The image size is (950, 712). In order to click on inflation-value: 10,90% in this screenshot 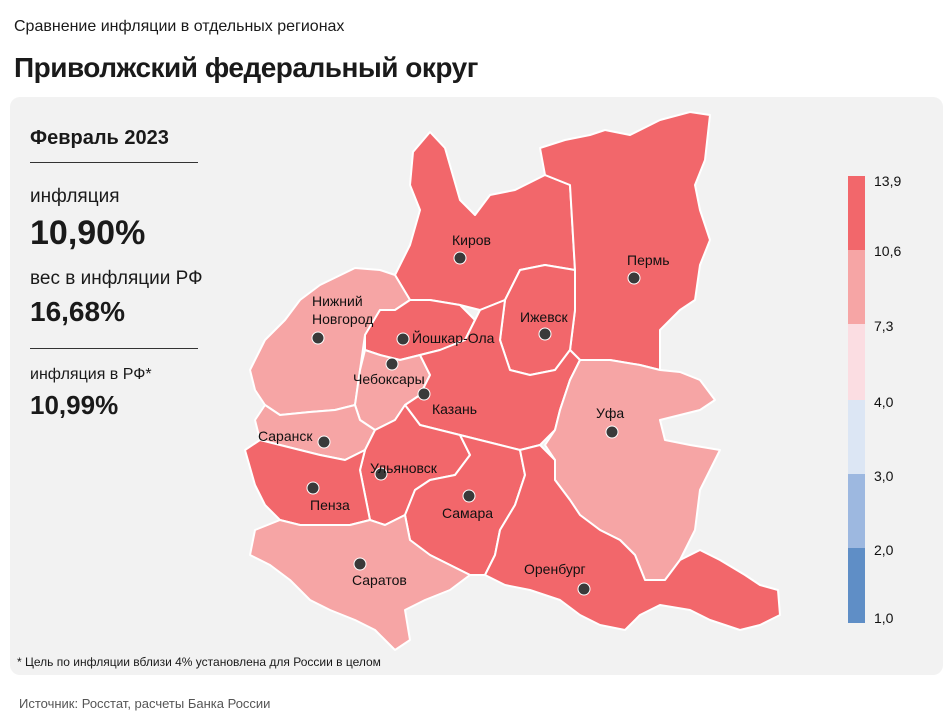, I will do `click(88, 233)`.